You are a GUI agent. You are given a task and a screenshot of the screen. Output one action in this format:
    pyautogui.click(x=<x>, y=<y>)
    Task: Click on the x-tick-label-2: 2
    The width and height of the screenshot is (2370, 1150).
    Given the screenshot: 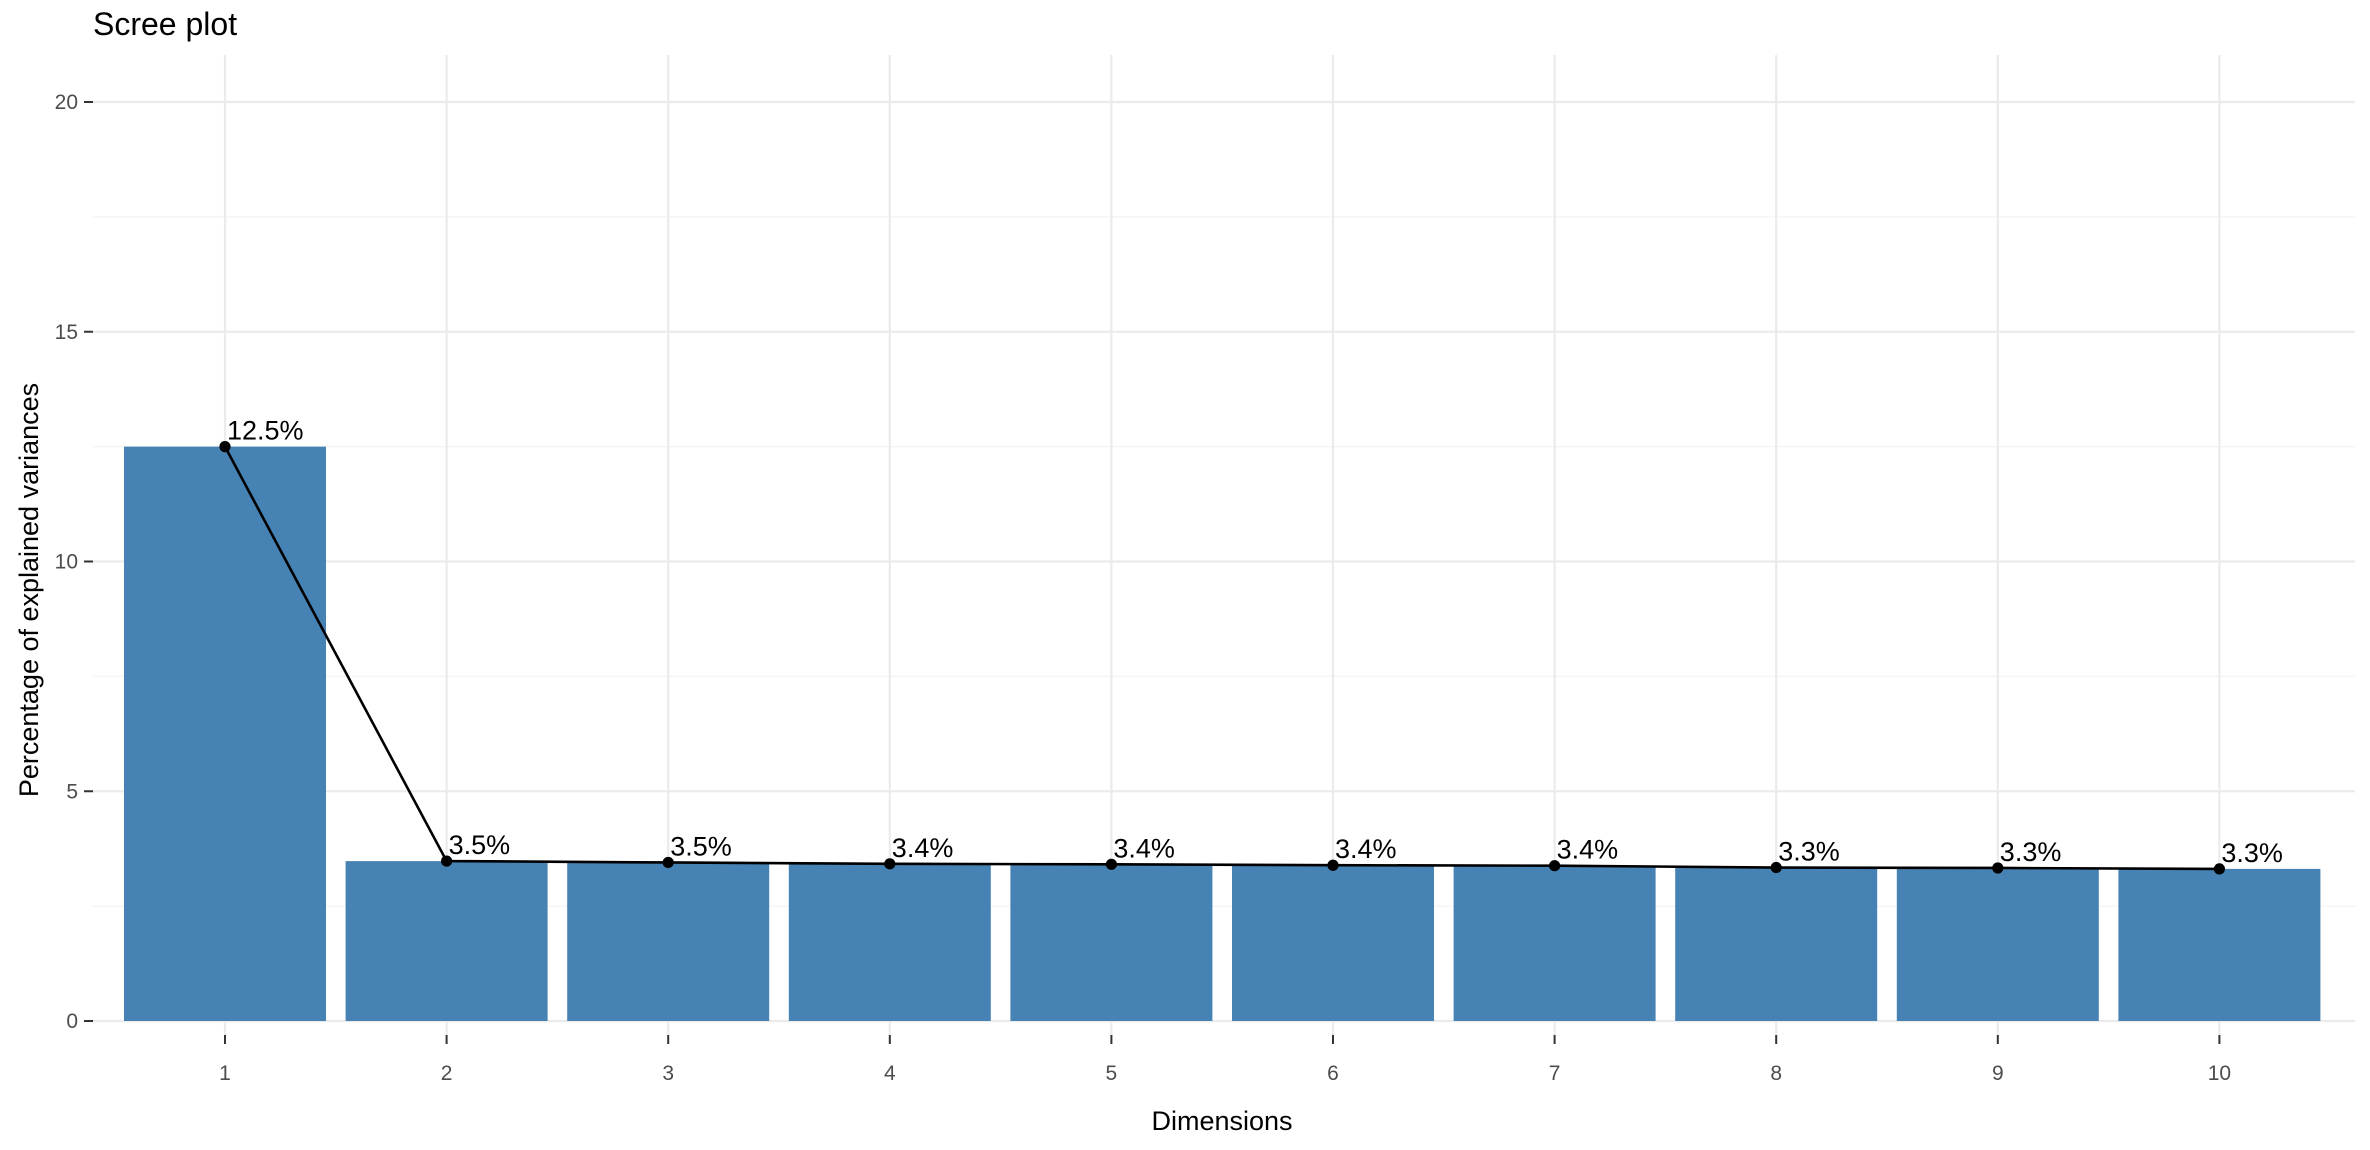 What is the action you would take?
    pyautogui.click(x=447, y=1073)
    